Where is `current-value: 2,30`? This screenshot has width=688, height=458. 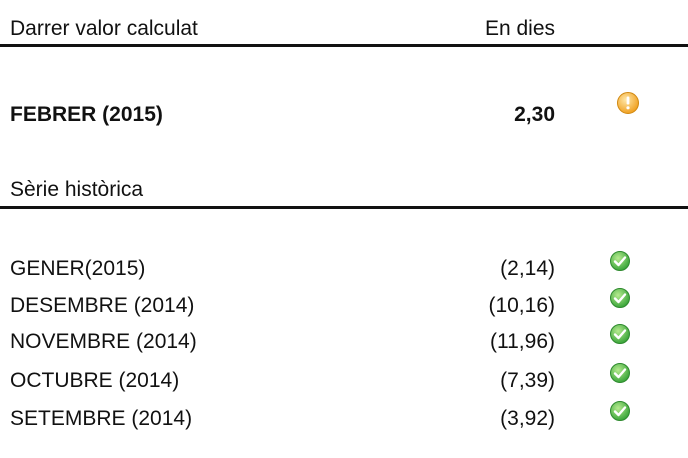 current-value: 2,30 is located at coordinates (534, 114).